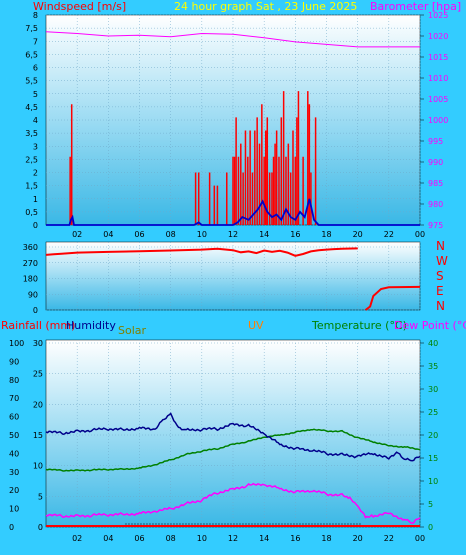 Image resolution: width=466 pixels, height=555 pixels. Describe the element at coordinates (38, 435) in the screenshot. I see `rainfall-tick-label: 15` at that location.